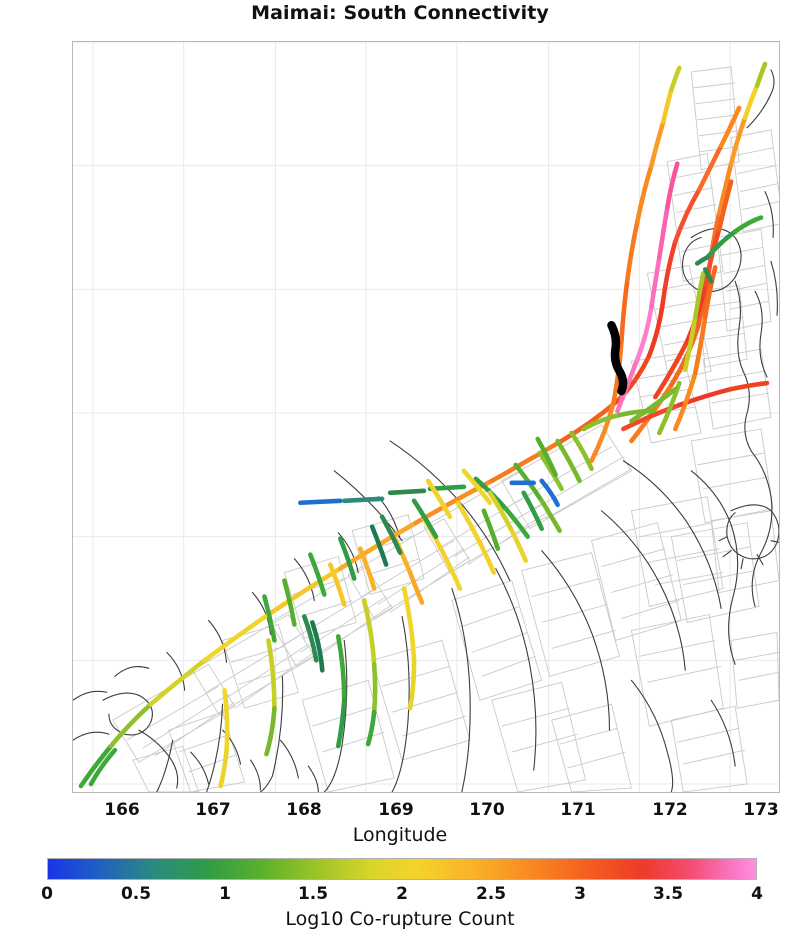  I want to click on x-axis-label: Longitude, so click(400, 835).